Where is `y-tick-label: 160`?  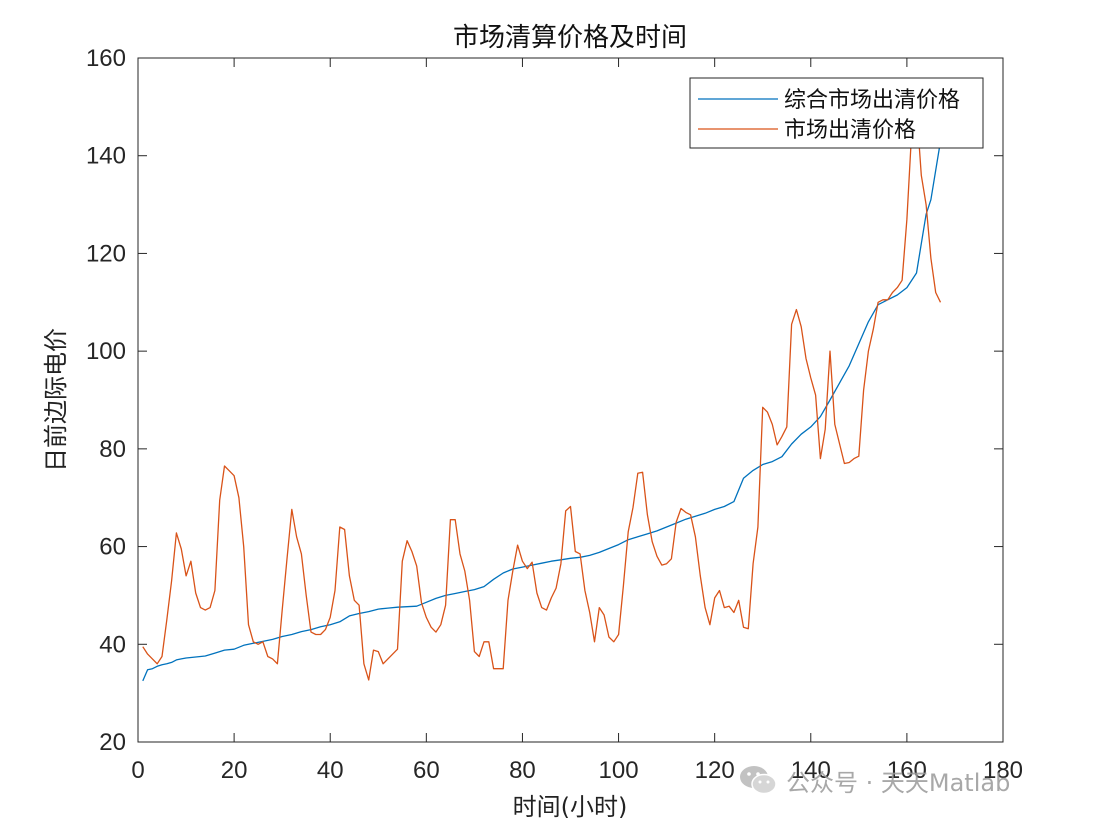
y-tick-label: 160 is located at coordinates (106, 58).